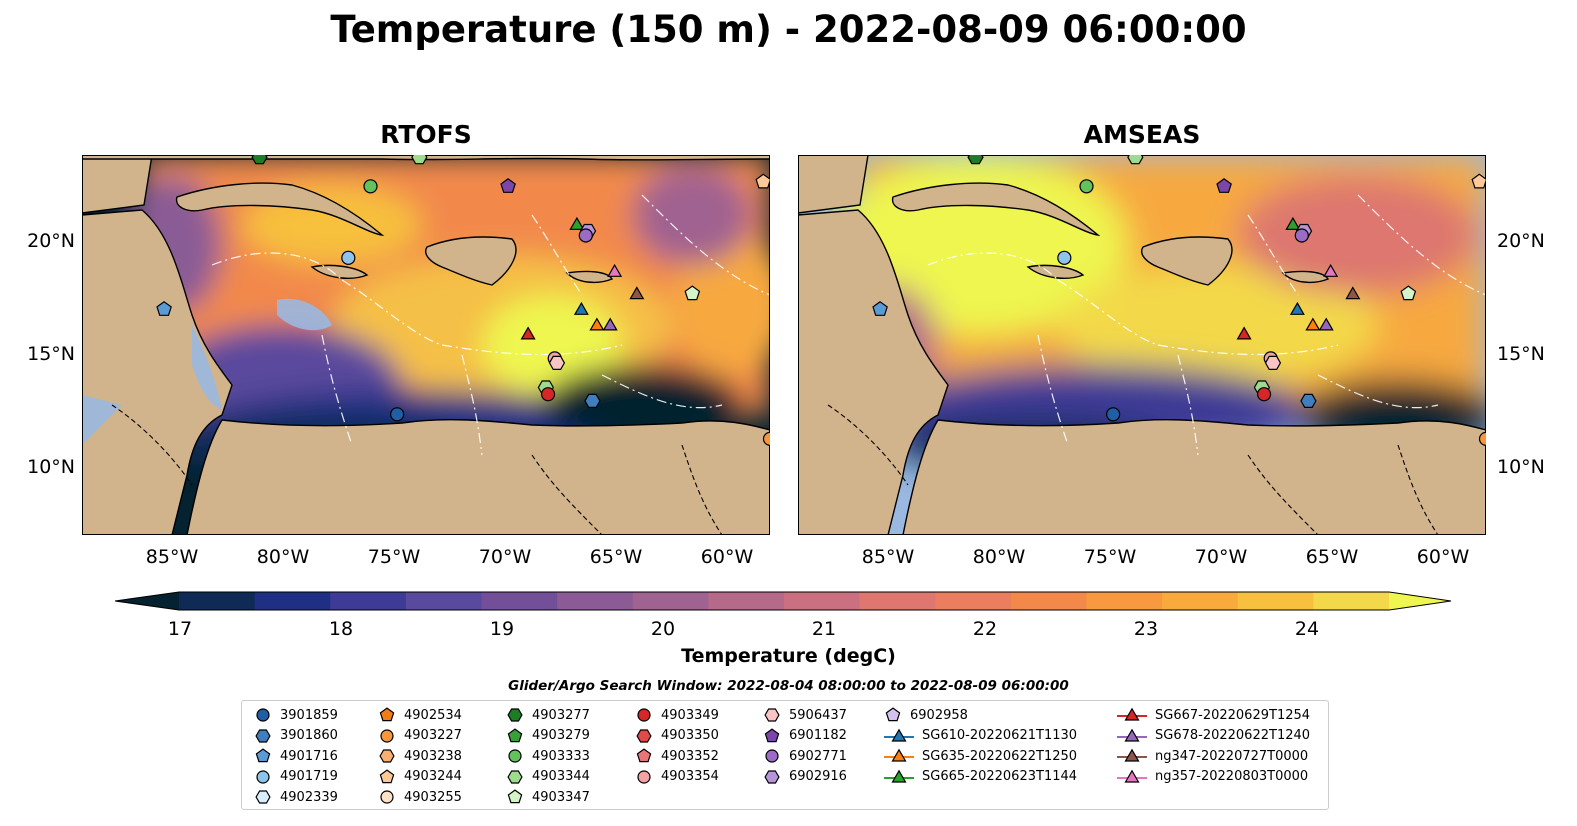  What do you see at coordinates (172, 557) in the screenshot?
I see `lon-label-85w-left: 85°W` at bounding box center [172, 557].